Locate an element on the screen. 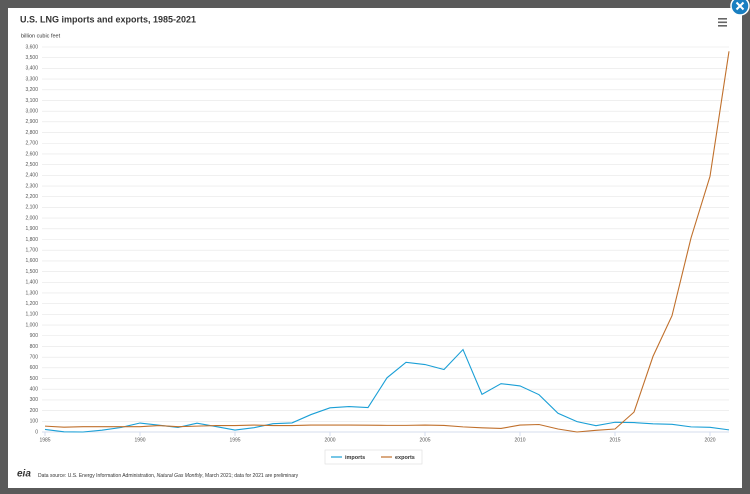  y-tick-label: 2,000 is located at coordinates (31, 218).